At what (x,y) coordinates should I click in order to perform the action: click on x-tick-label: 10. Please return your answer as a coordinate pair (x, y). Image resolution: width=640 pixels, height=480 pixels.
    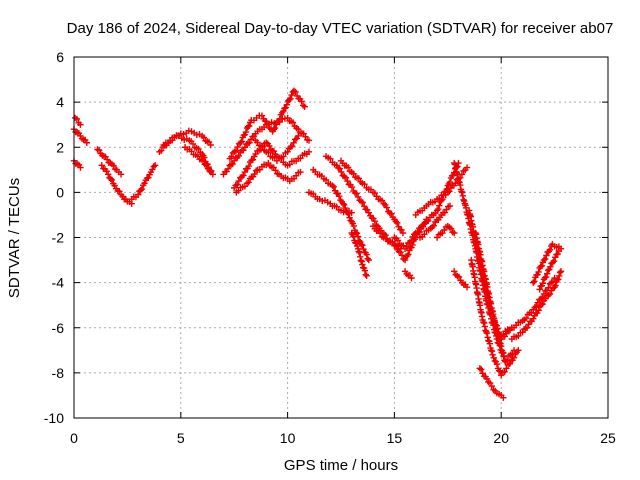
    Looking at the image, I should click on (288, 438).